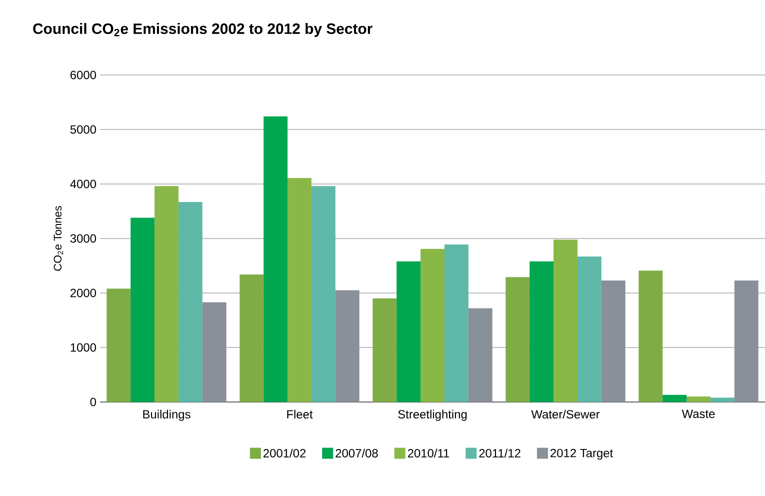  What do you see at coordinates (581, 454) in the screenshot?
I see `legend-label: 2012 Target` at bounding box center [581, 454].